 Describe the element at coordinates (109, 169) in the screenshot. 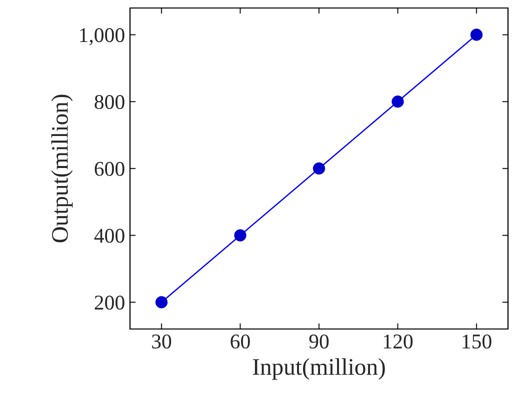

I see `y-tick-label: 600` at that location.